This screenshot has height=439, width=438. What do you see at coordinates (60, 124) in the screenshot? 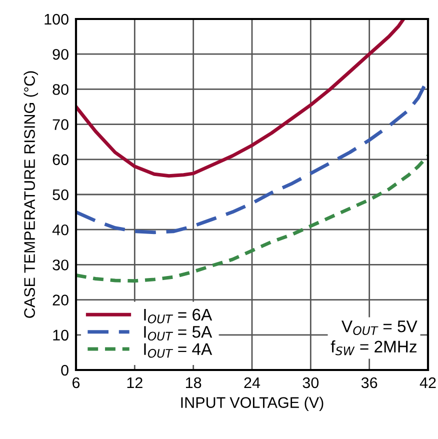
I see `y-tick-label: 70` at bounding box center [60, 124].